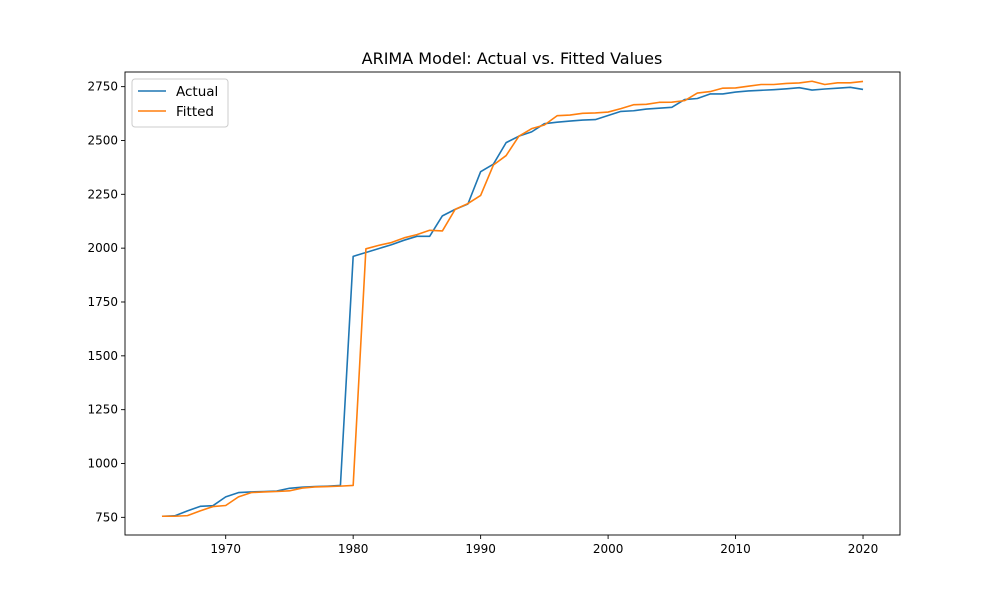  I want to click on x-tick-label: 2010, so click(735, 549).